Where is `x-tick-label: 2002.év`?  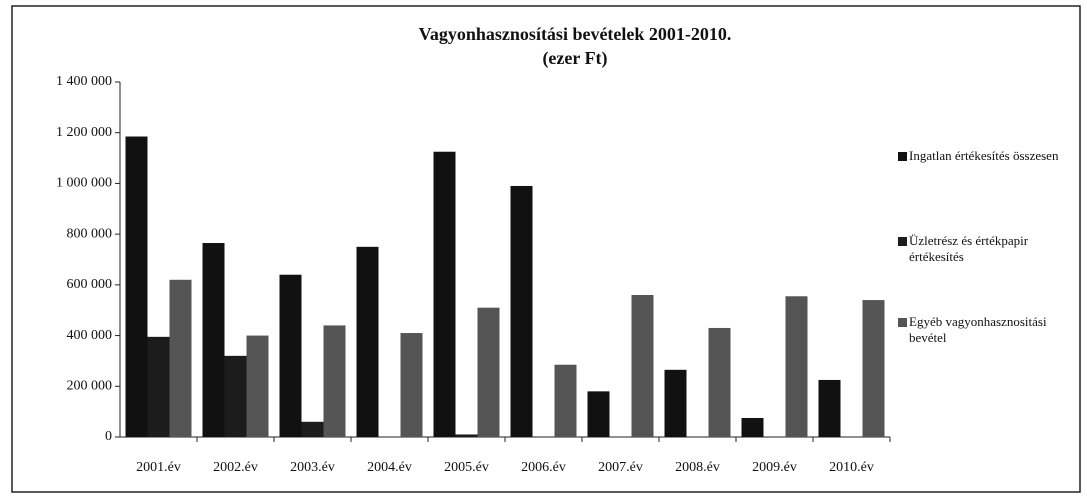
x-tick-label: 2002.év is located at coordinates (235, 467).